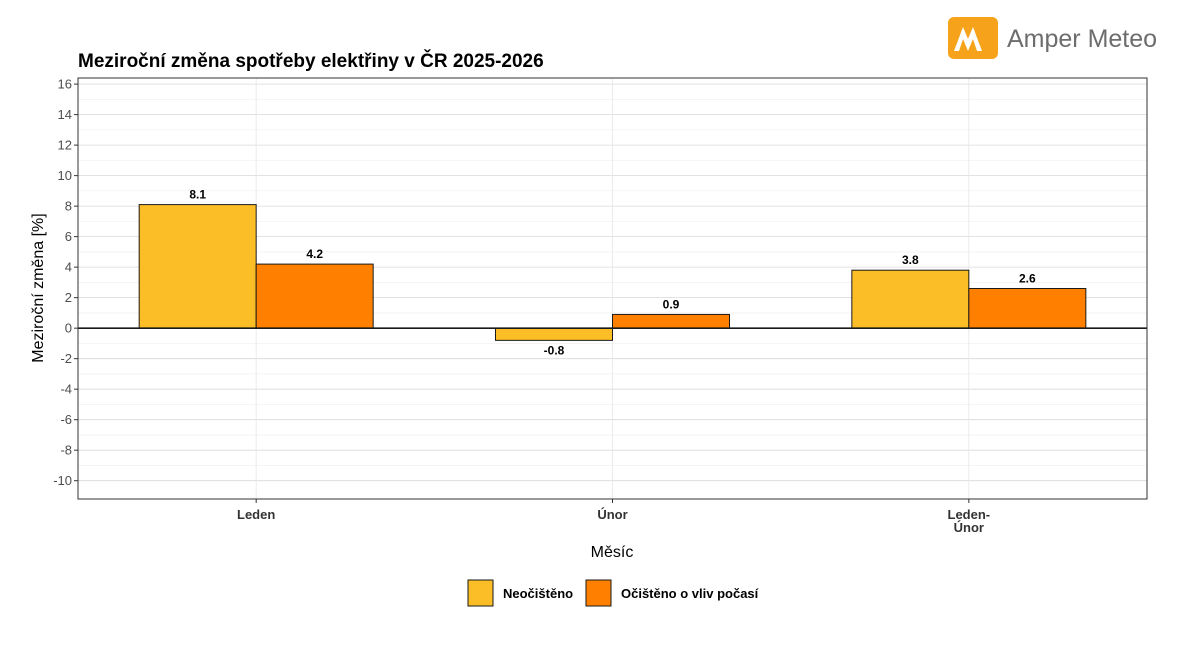 This screenshot has width=1200, height=646. Describe the element at coordinates (66, 450) in the screenshot. I see `y-tick-label: -8` at that location.